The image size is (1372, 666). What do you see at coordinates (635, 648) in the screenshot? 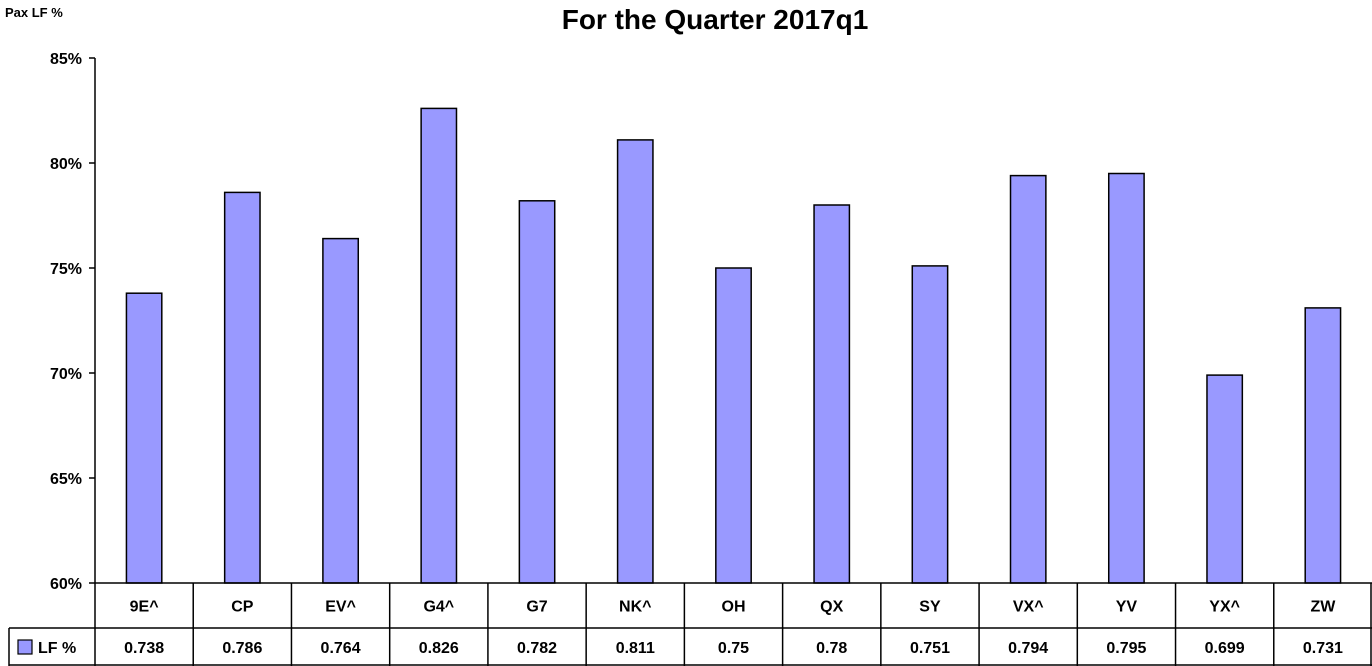
I see `data-label: 0.811` at bounding box center [635, 648].